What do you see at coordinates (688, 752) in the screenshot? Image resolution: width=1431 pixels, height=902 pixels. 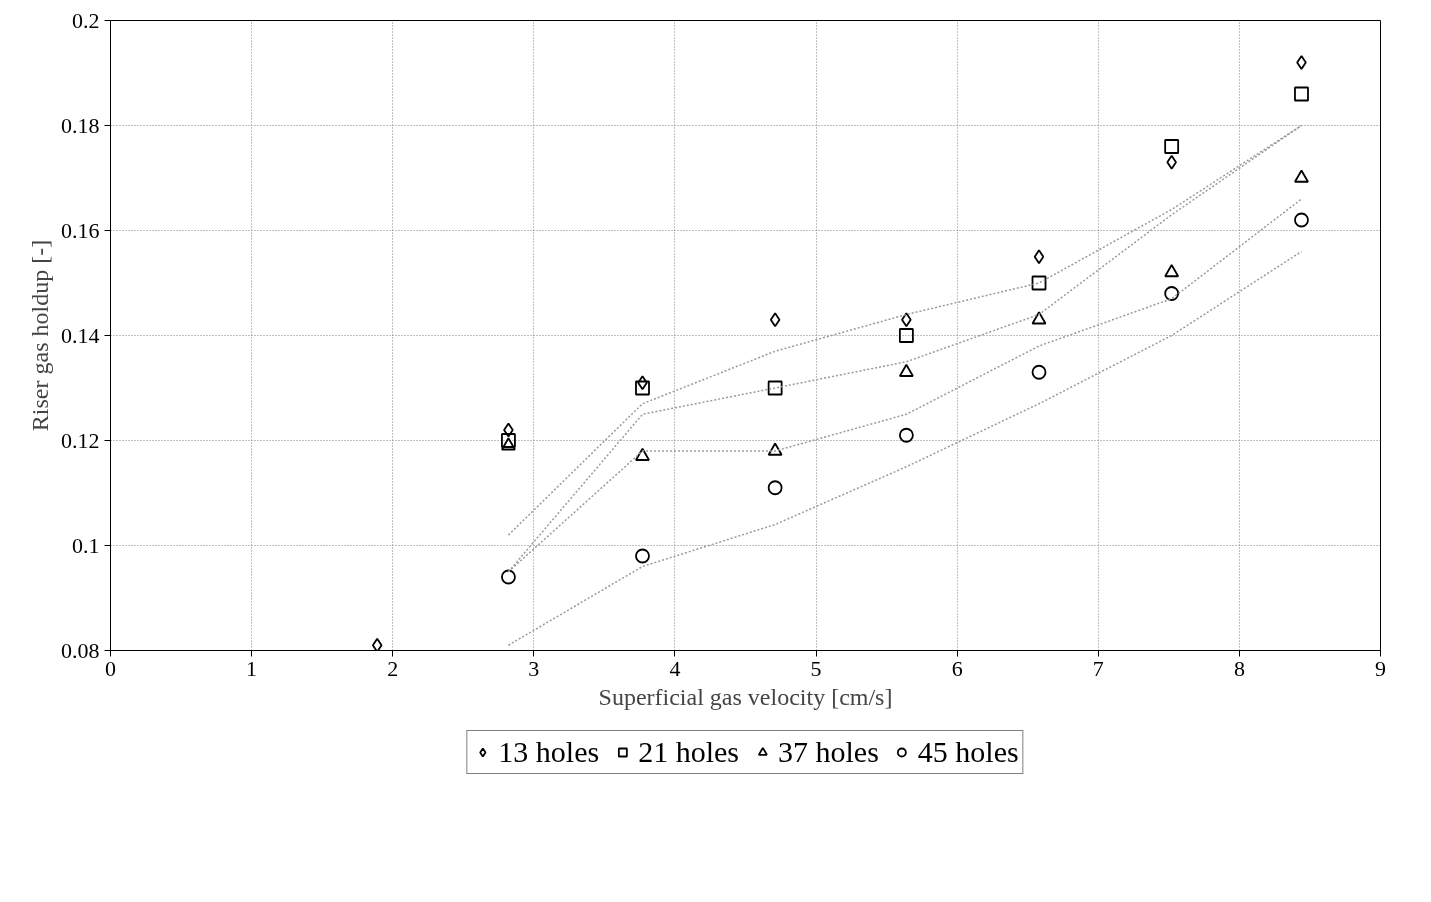 I see `legend-label: 21 holes` at bounding box center [688, 752].